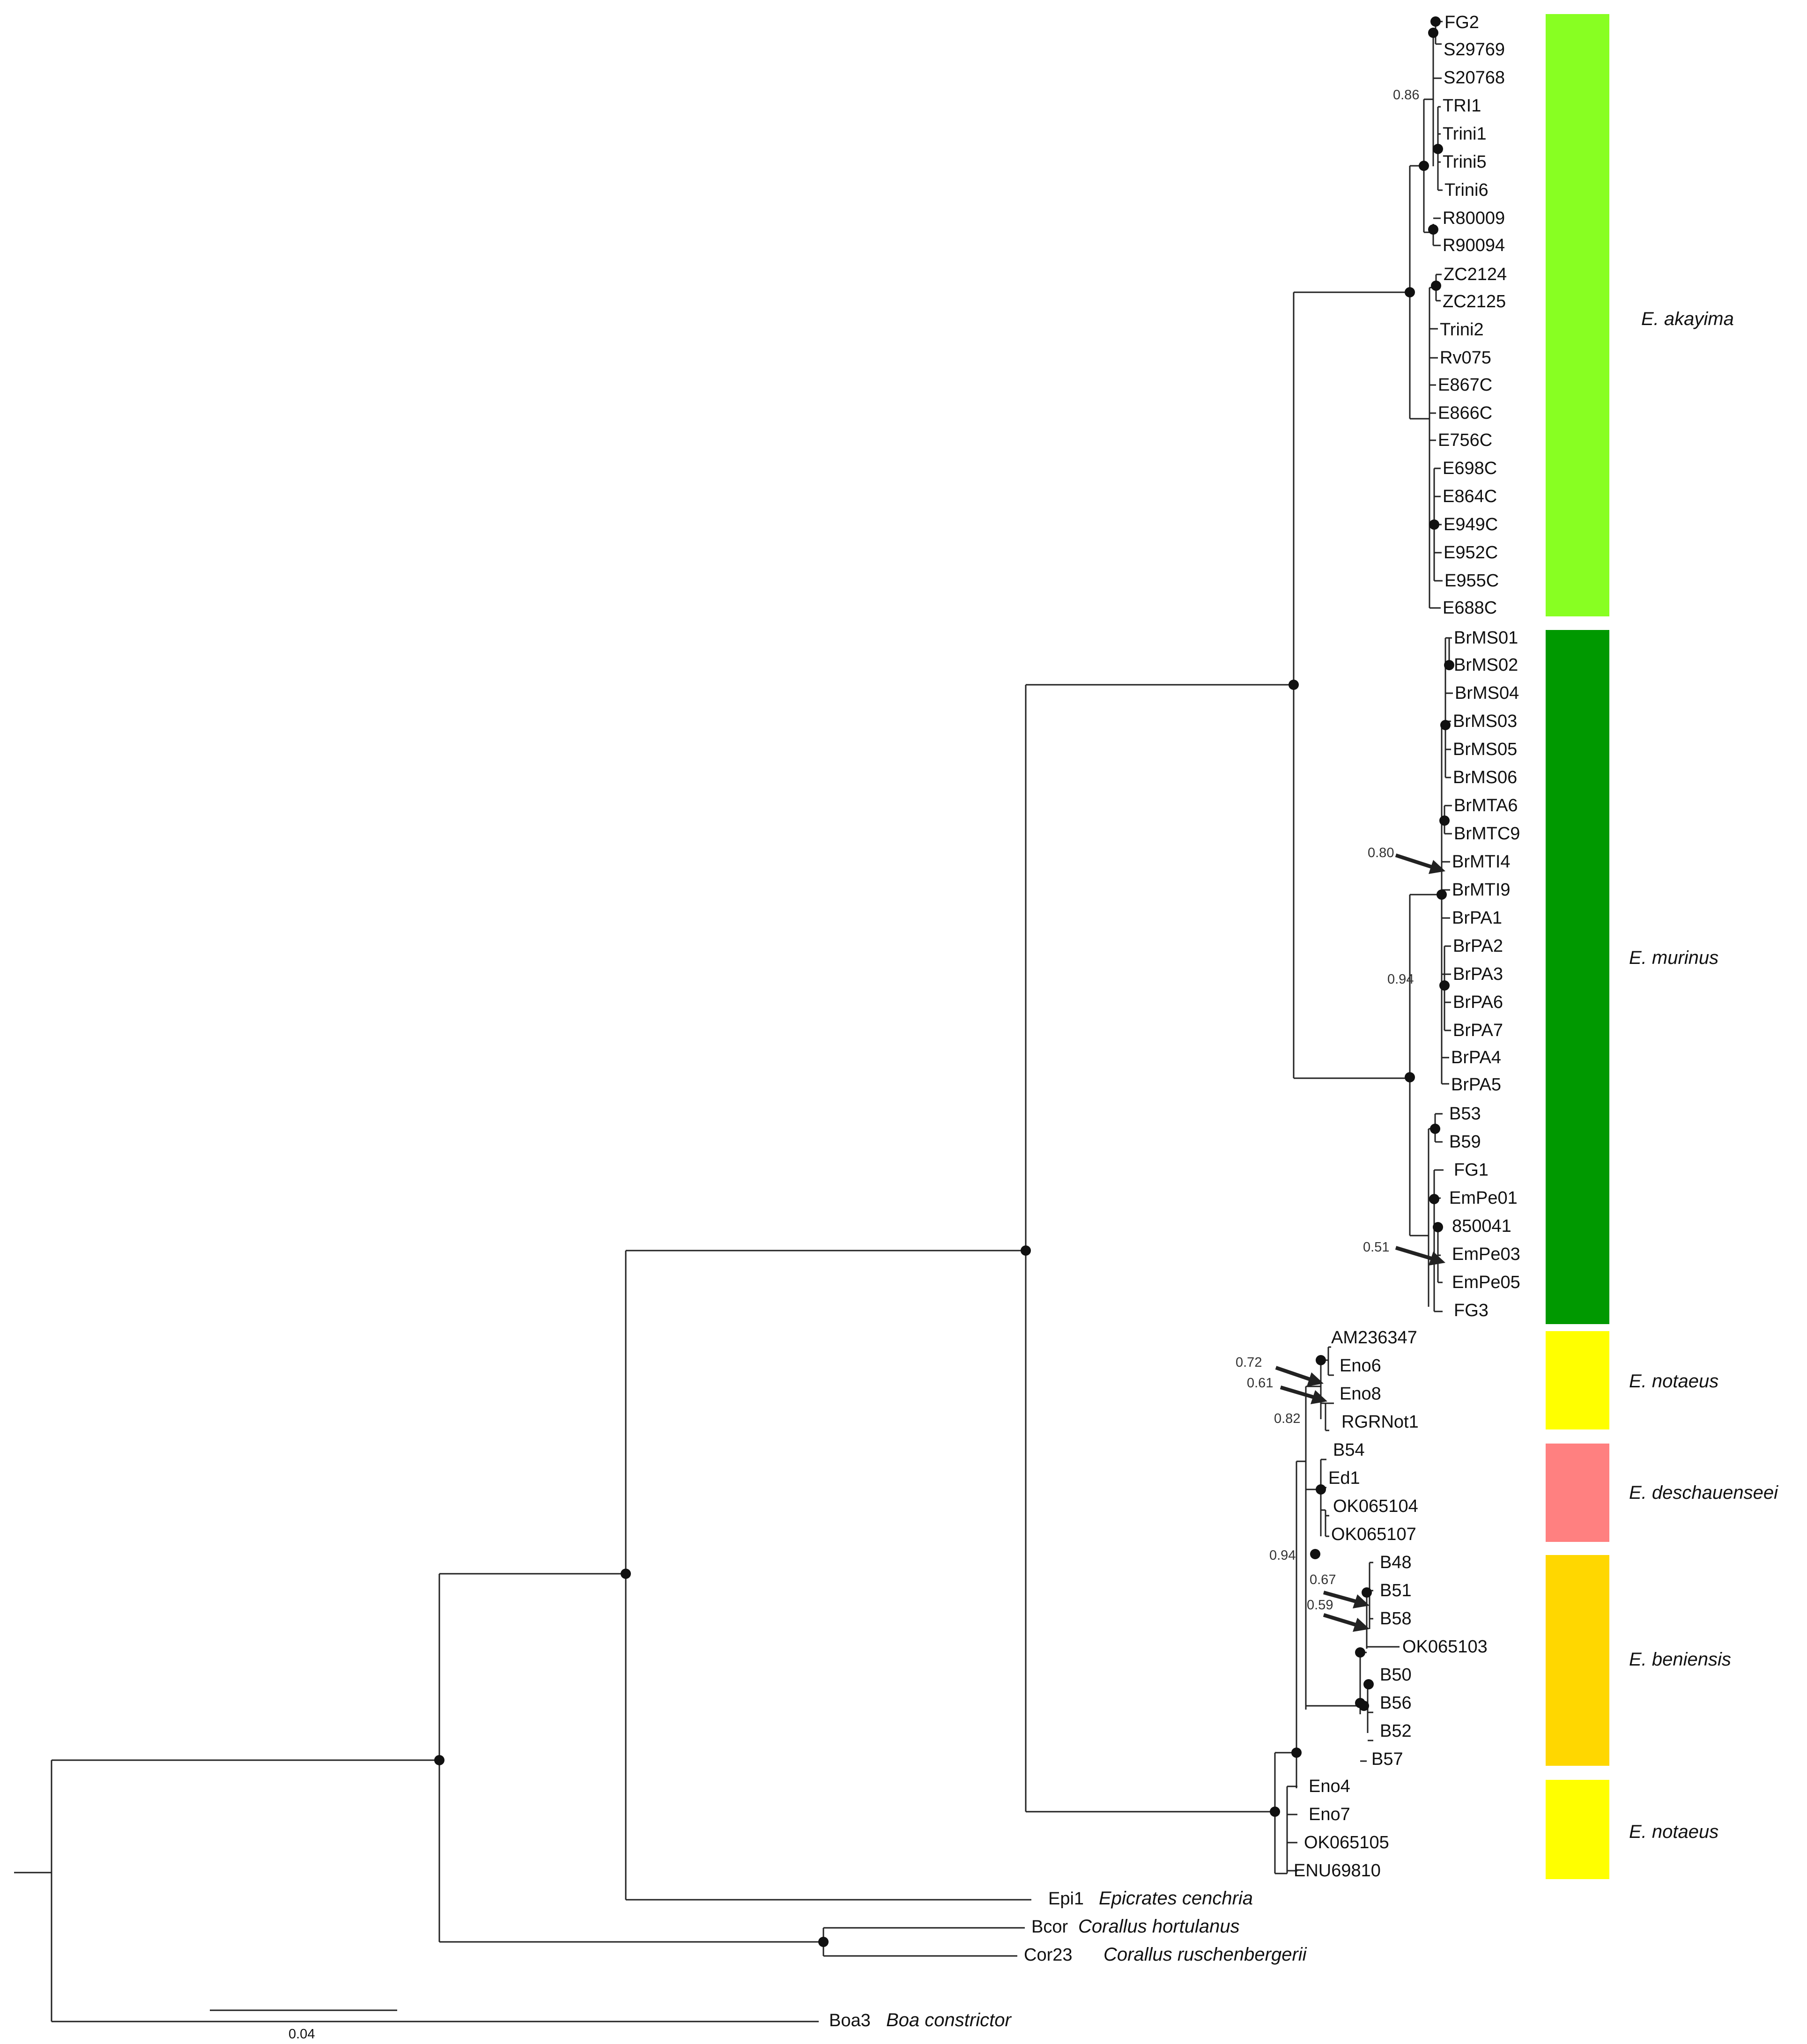  Describe the element at coordinates (1487, 834) in the screenshot. I see `tip-label: BrMTC9` at that location.